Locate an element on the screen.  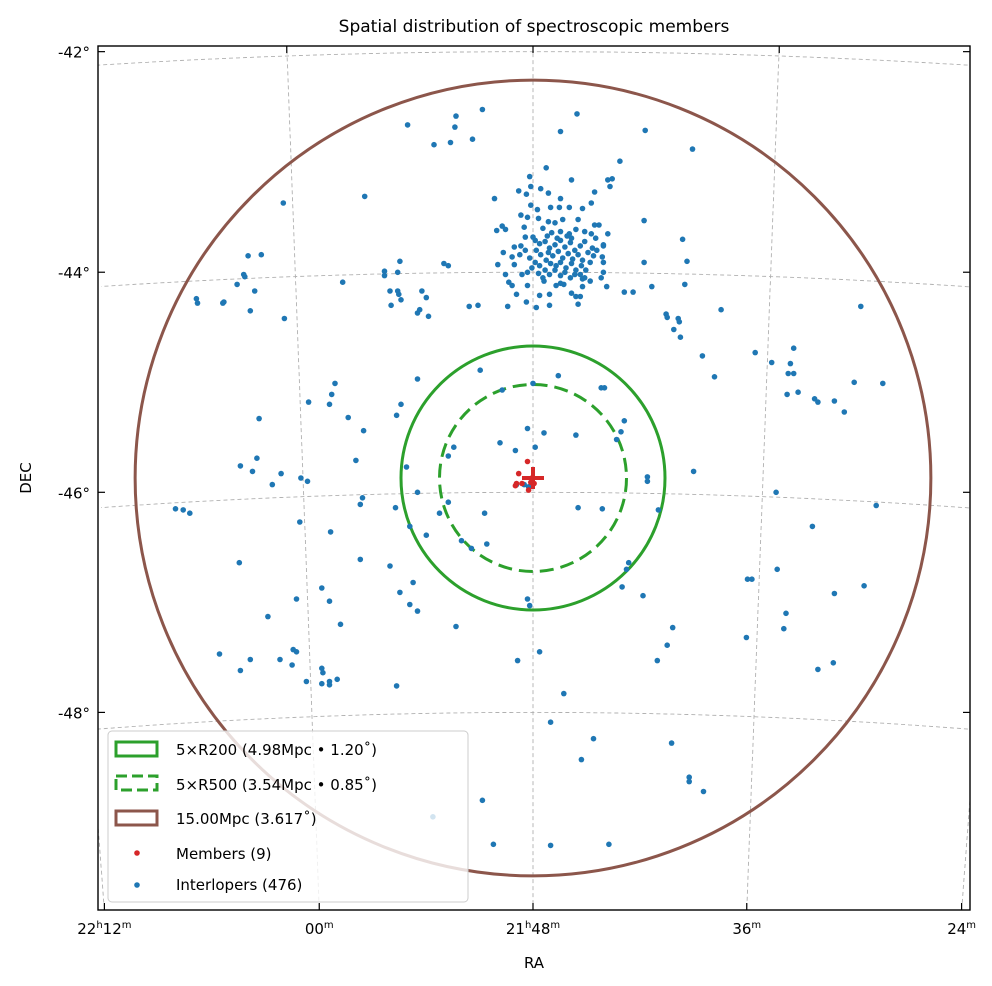
cluster-center-marker is located at coordinates (533, 478).